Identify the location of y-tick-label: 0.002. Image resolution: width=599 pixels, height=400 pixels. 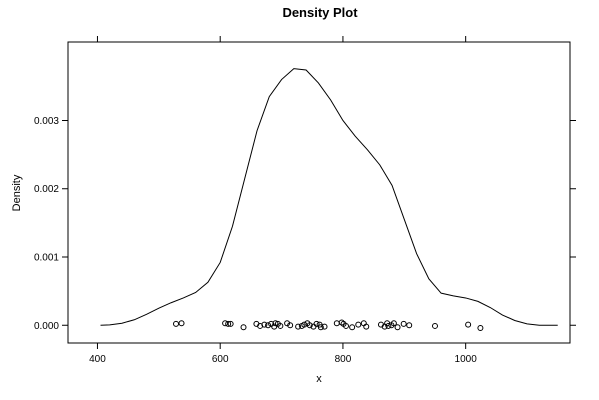
(46, 189).